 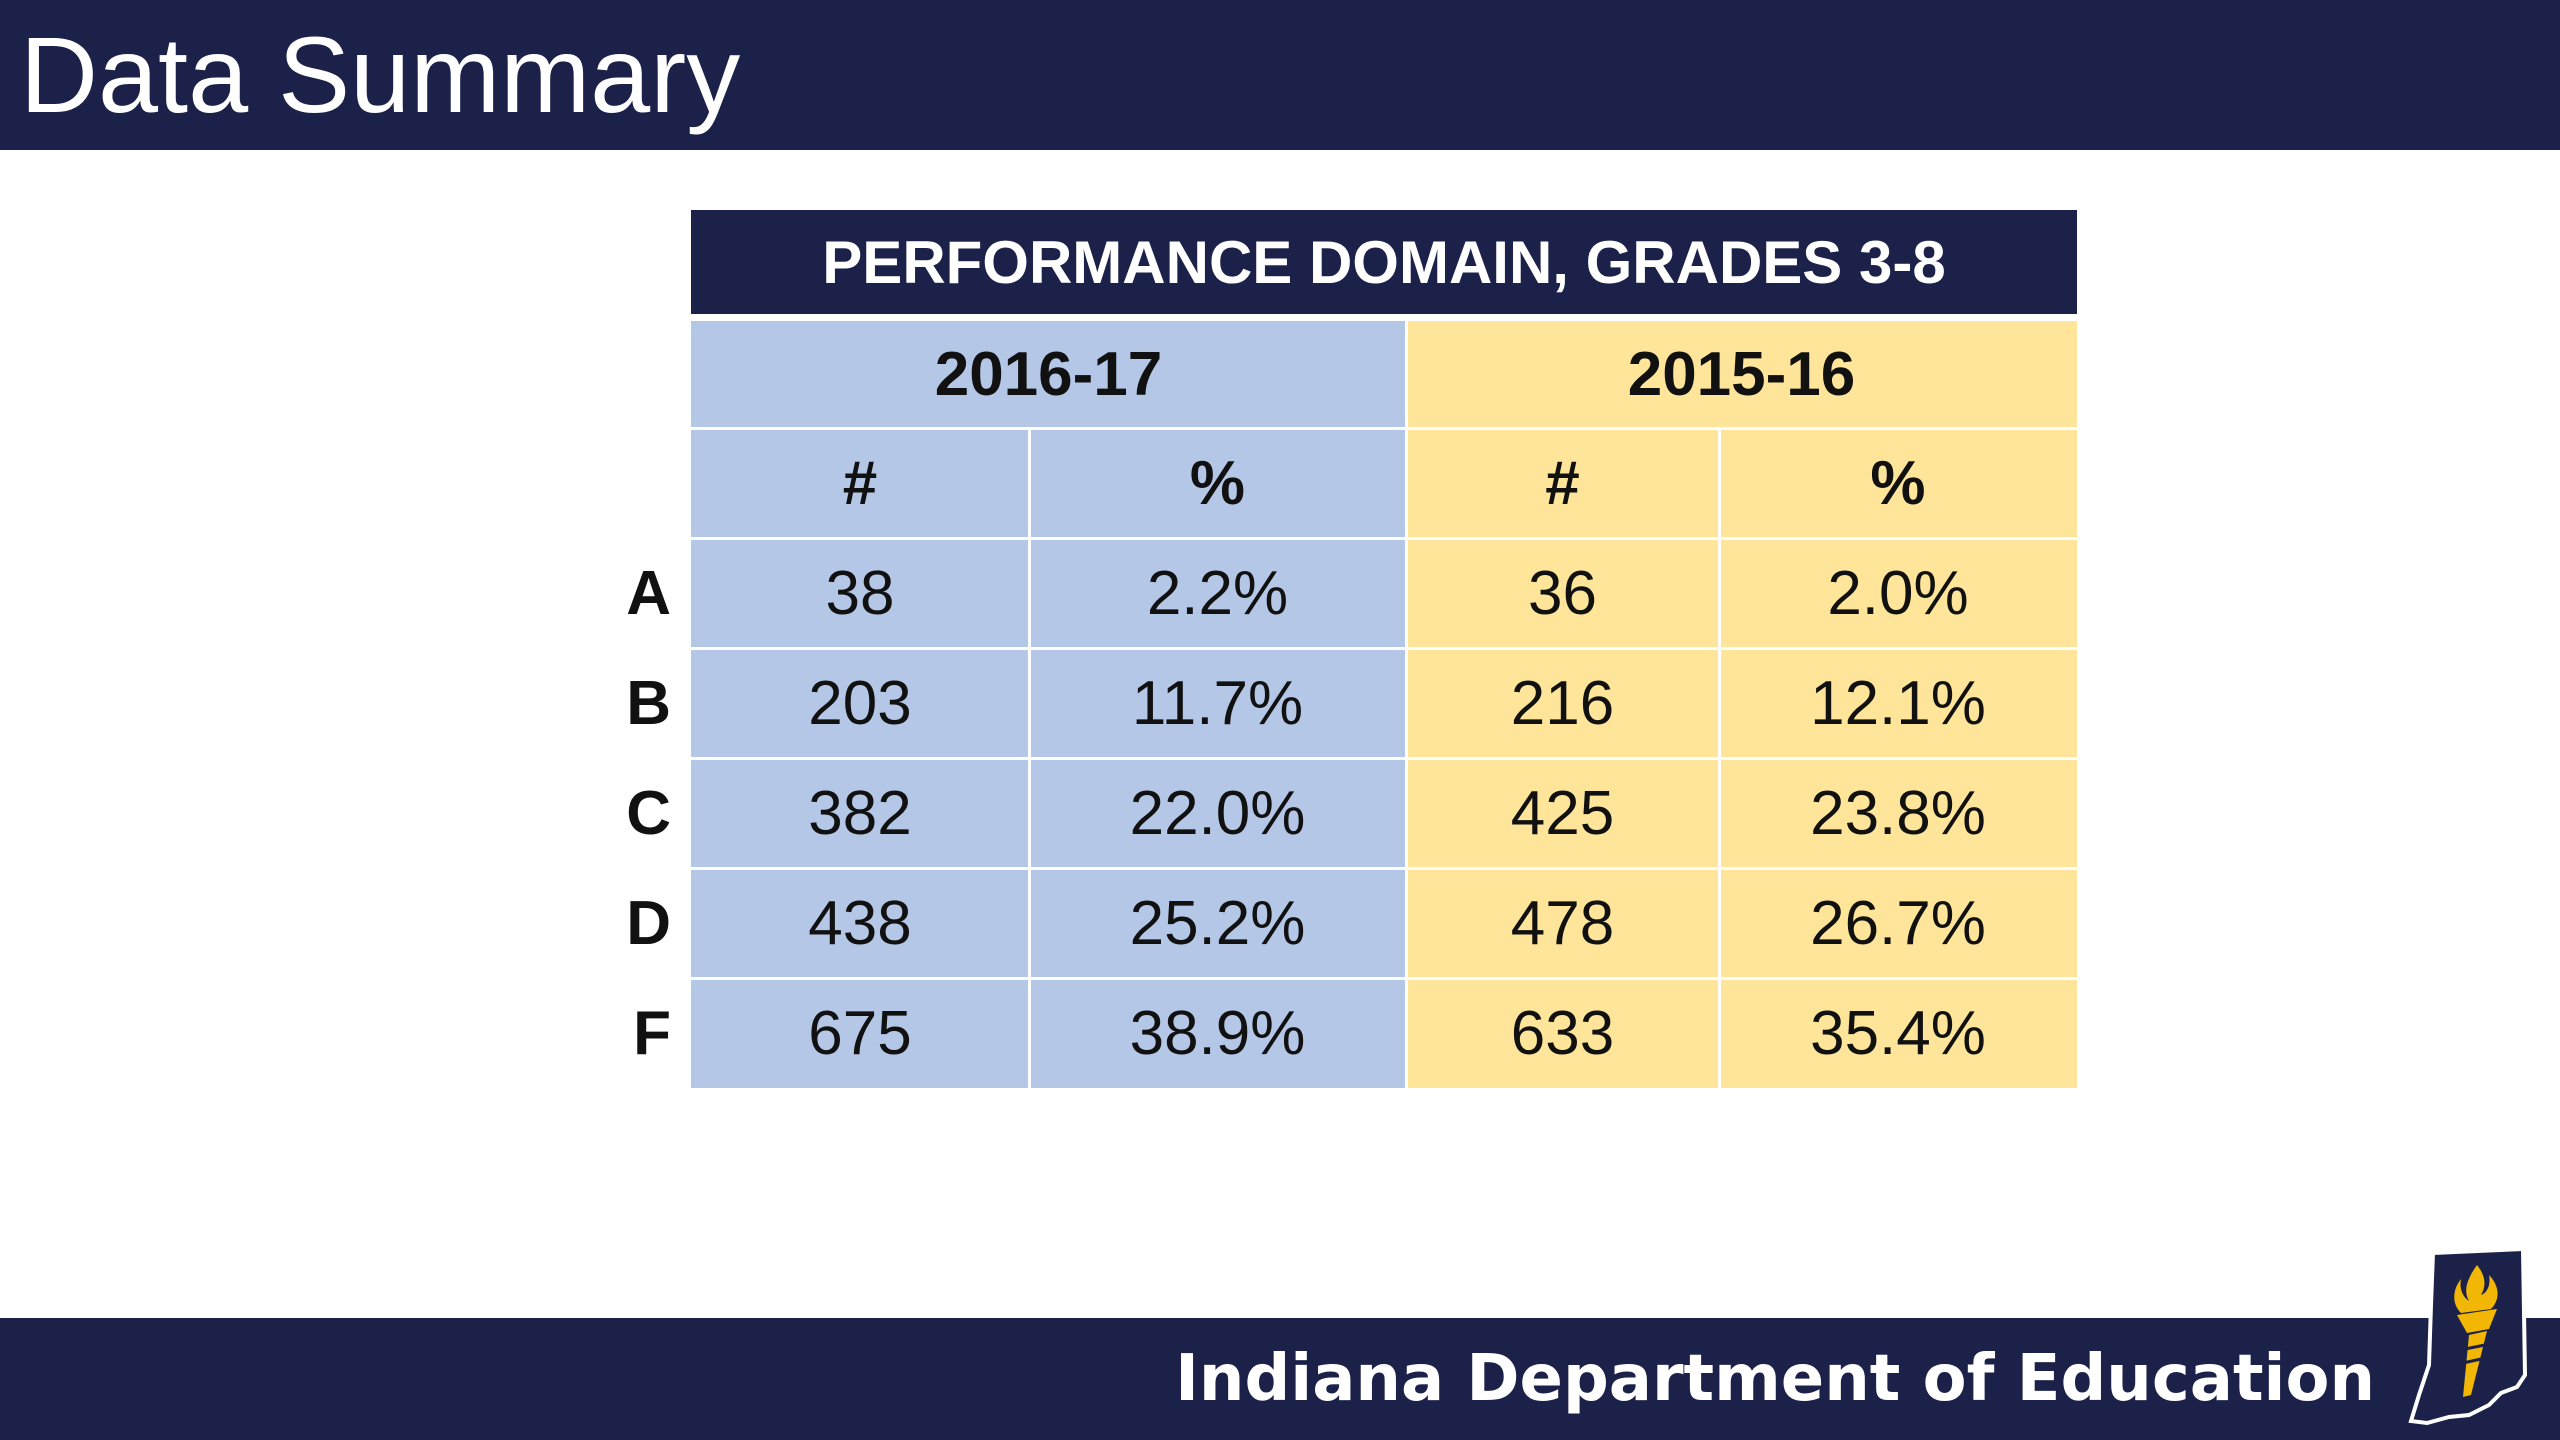 What do you see at coordinates (1898, 703) in the screenshot?
I see `table-cell: 12.1%` at bounding box center [1898, 703].